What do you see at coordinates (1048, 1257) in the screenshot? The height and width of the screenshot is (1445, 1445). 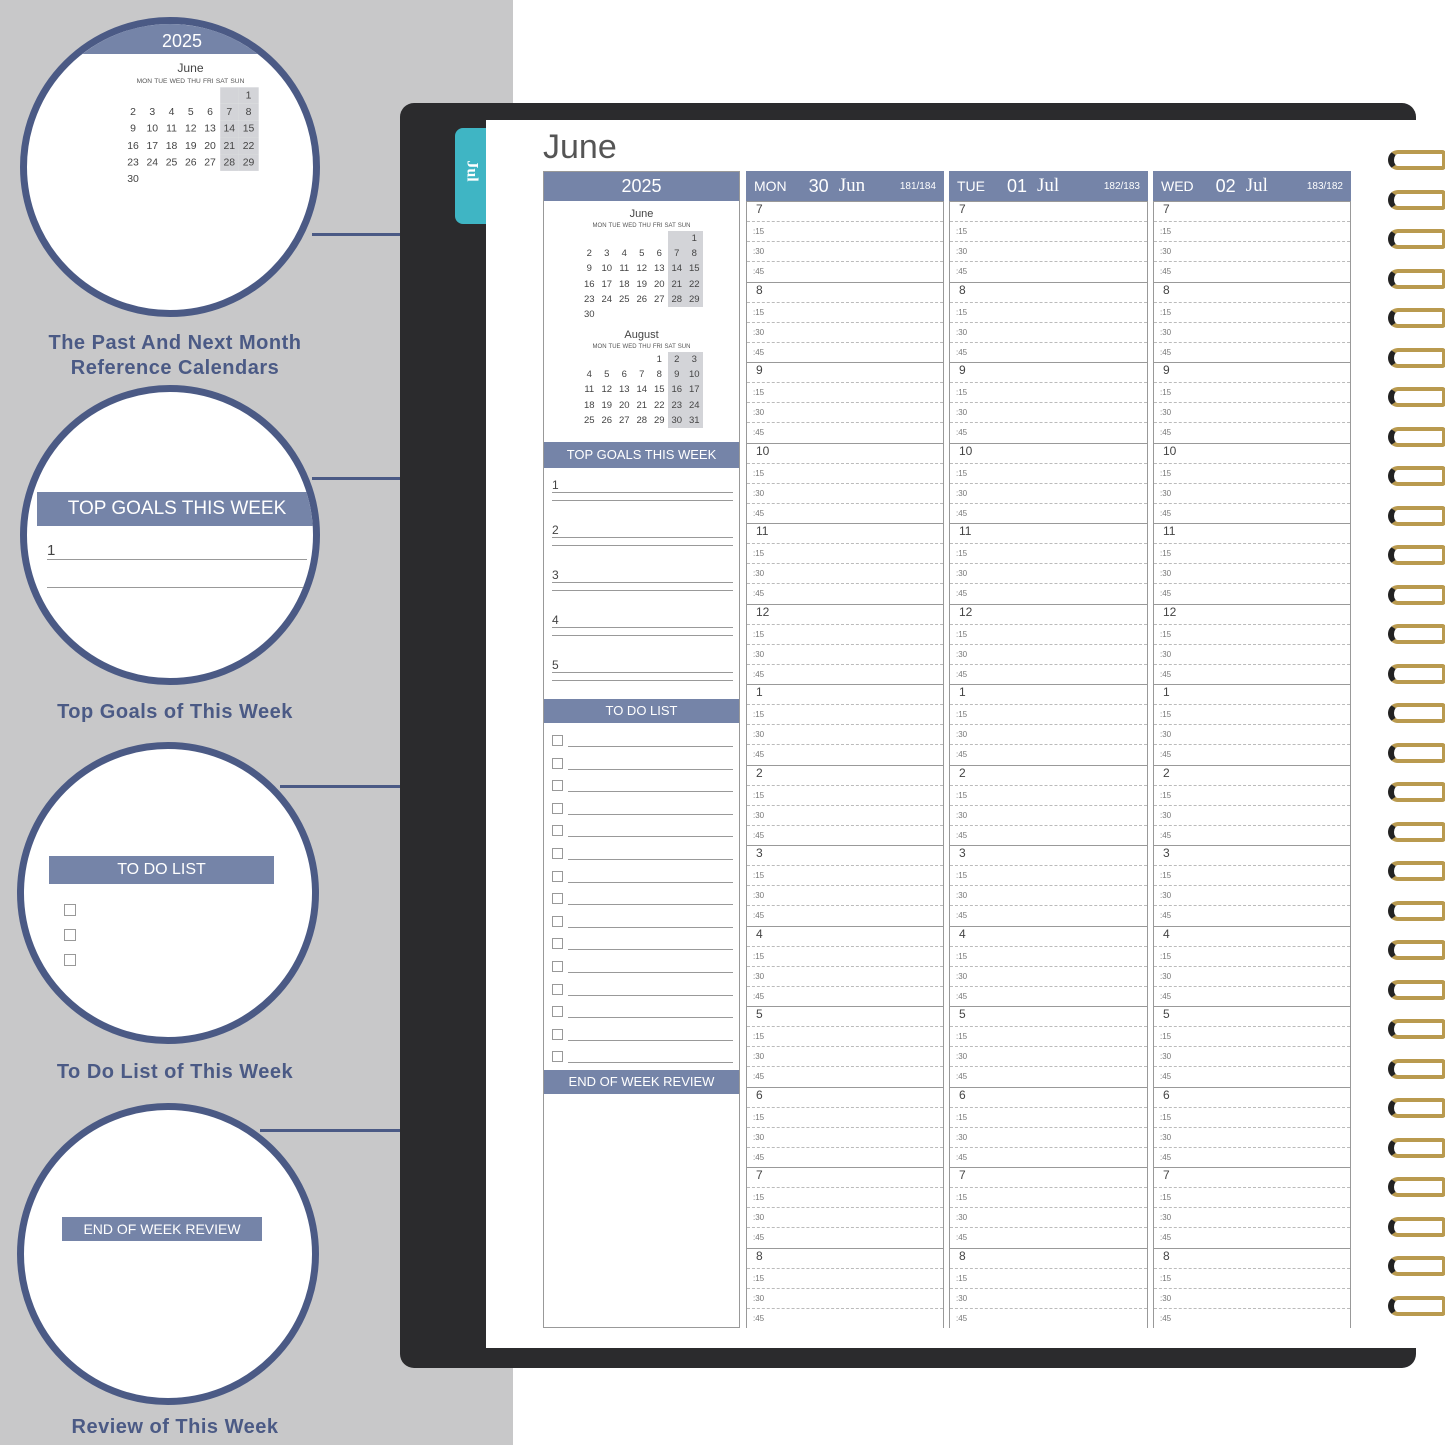 I see `hour-slot: 8` at bounding box center [1048, 1257].